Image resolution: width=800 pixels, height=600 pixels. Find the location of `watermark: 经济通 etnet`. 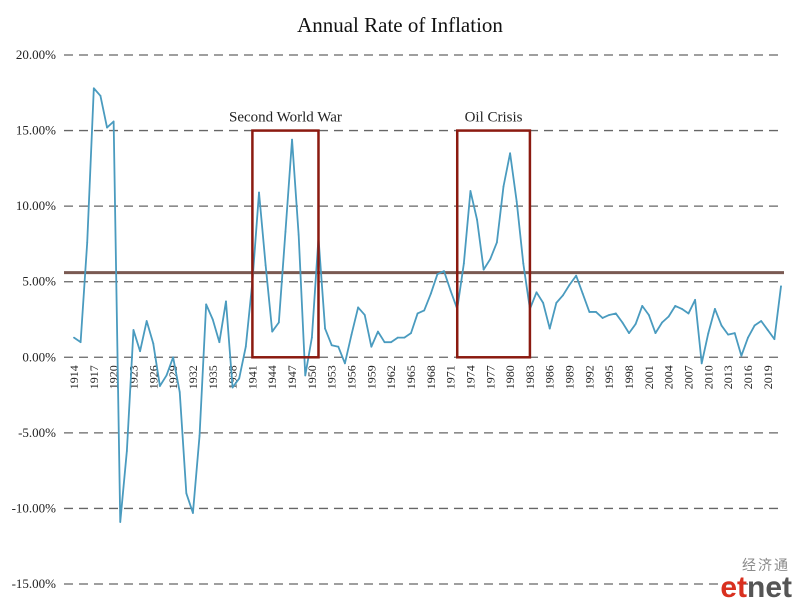

watermark: 经济通 etnet is located at coordinates (756, 579).